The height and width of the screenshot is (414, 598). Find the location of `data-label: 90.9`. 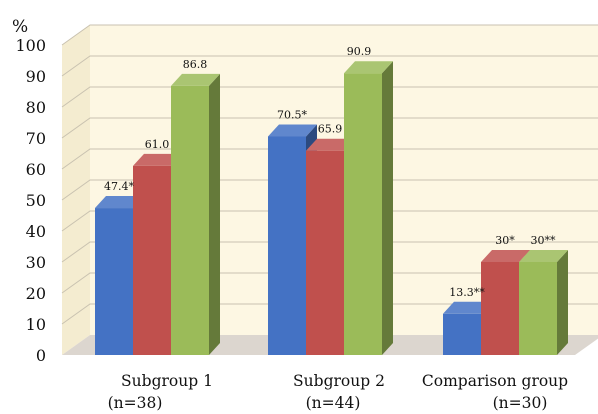

data-label: 90.9 is located at coordinates (359, 51).